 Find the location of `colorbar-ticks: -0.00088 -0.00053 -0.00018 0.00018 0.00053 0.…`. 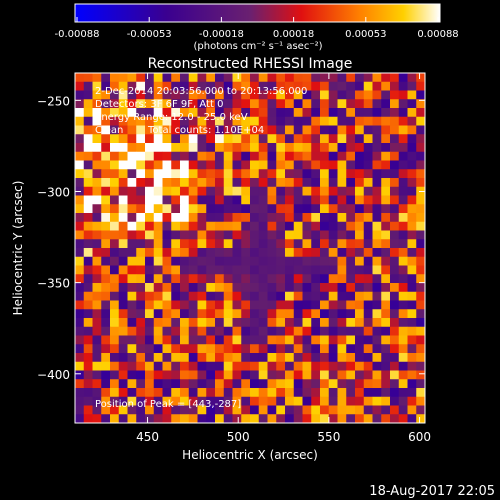

colorbar-ticks: -0.00088 -0.00053 -0.00018 0.00018 0.00053 0.… is located at coordinates (257, 28).